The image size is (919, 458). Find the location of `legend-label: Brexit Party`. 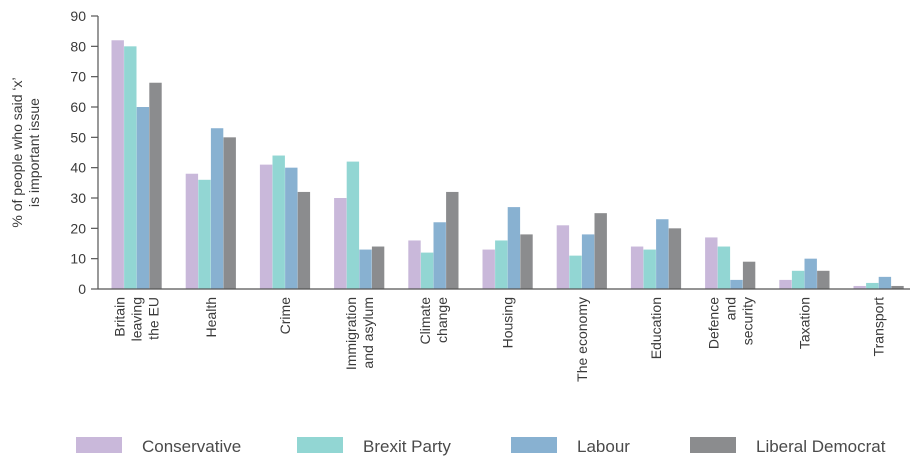

legend-label: Brexit Party is located at coordinates (407, 446).